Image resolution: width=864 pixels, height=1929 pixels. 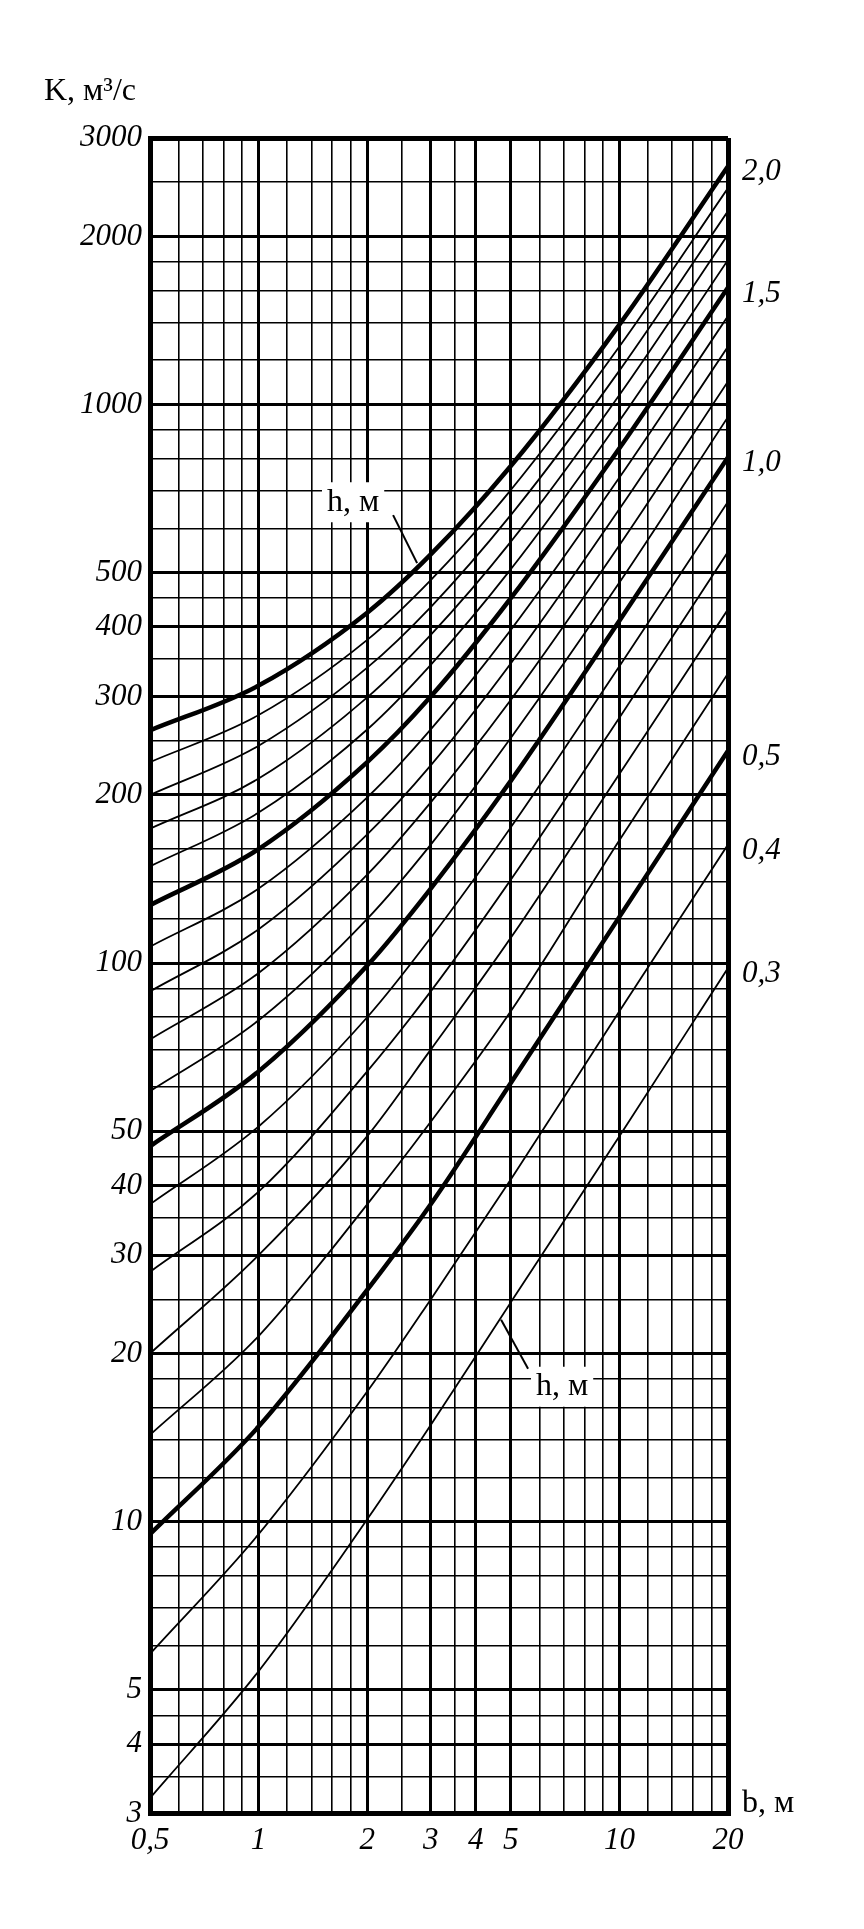 I want to click on x-tick-label: 3, so click(x=430, y=1838).